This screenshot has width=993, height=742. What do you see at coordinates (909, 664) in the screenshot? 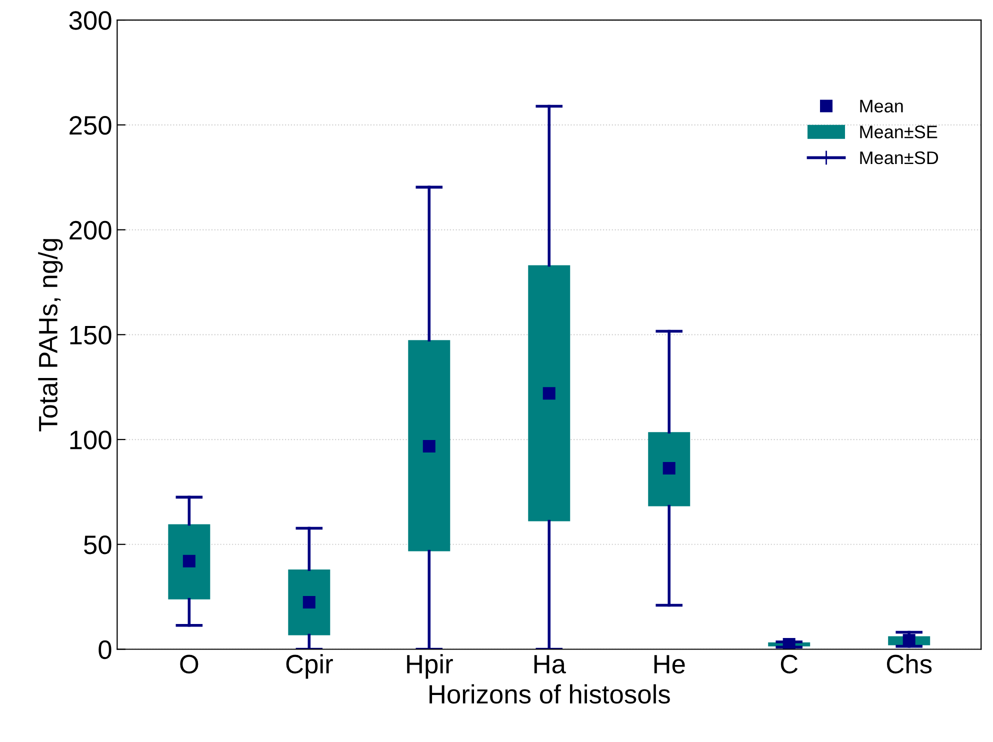
I see `x-tick-label: Chs` at bounding box center [909, 664].